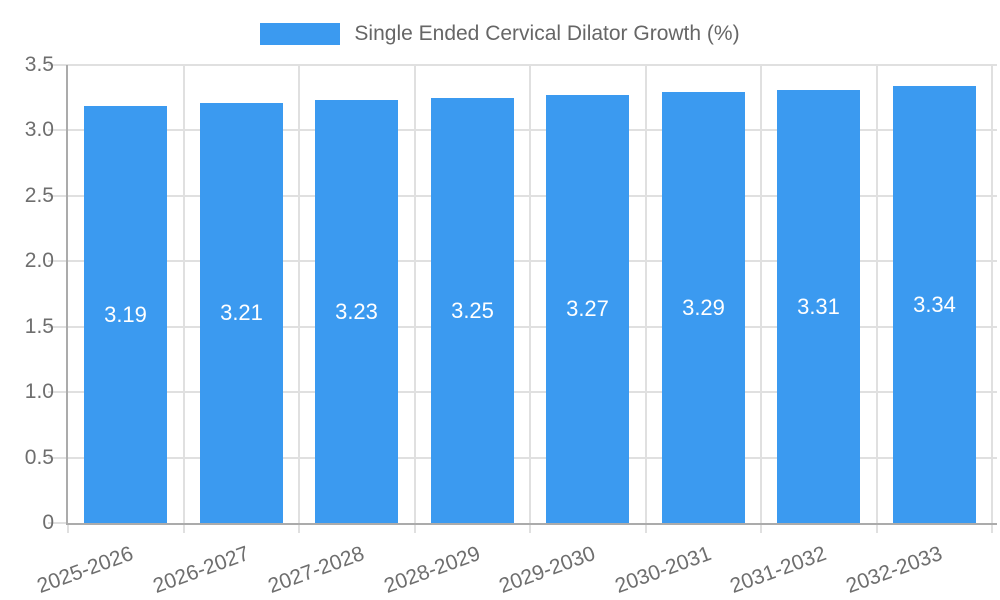  Describe the element at coordinates (547, 570) in the screenshot. I see `x-axis-label: 2029-2030` at that location.